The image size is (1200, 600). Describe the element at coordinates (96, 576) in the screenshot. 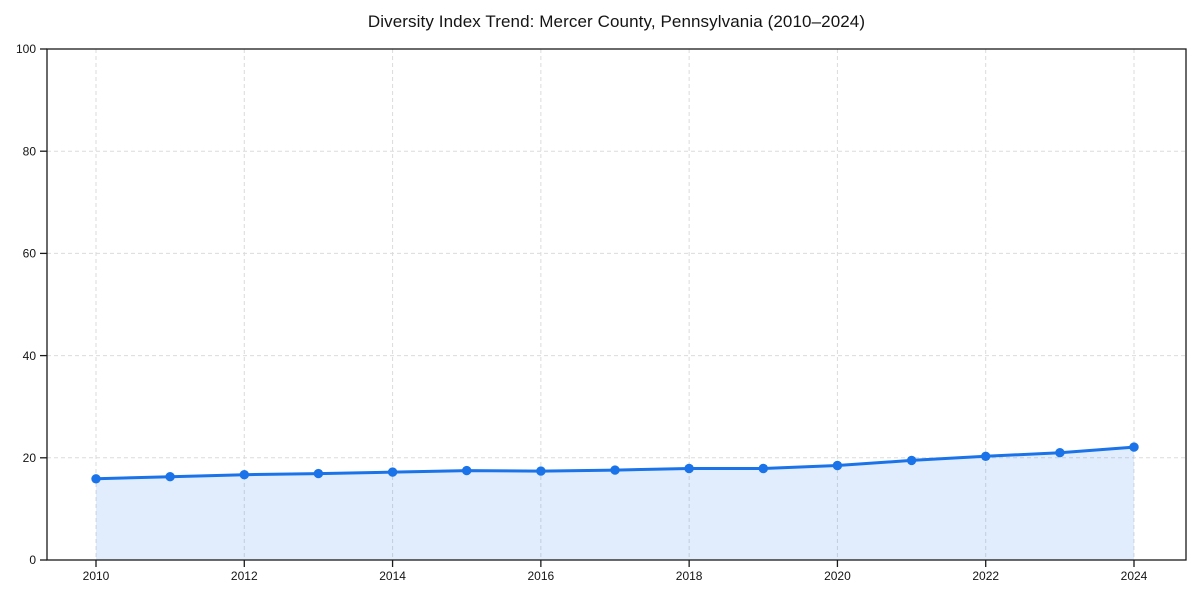

I see `x-tick-label: 2010` at that location.